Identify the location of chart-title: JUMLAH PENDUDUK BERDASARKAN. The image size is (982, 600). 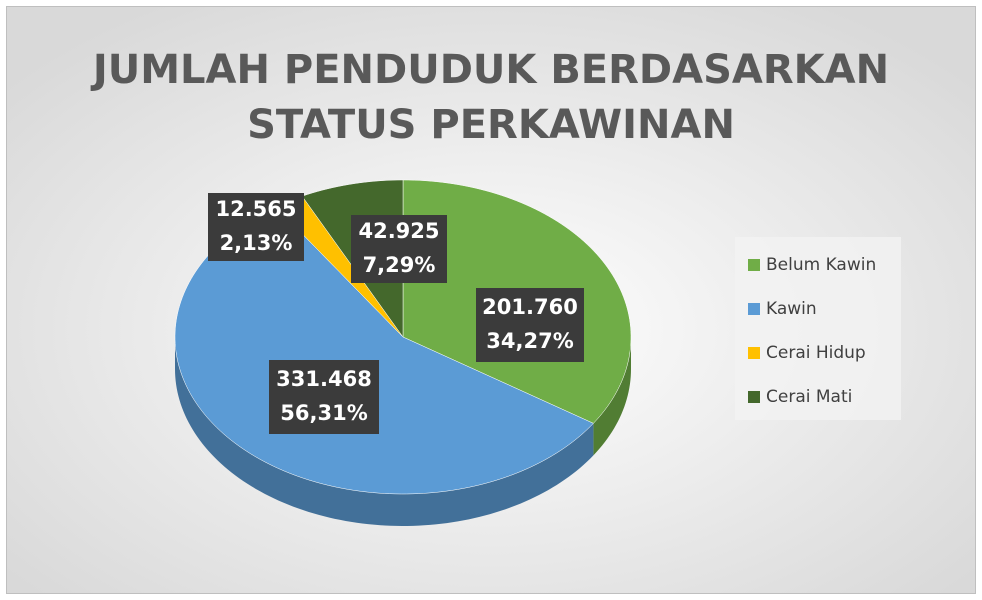
(489, 70).